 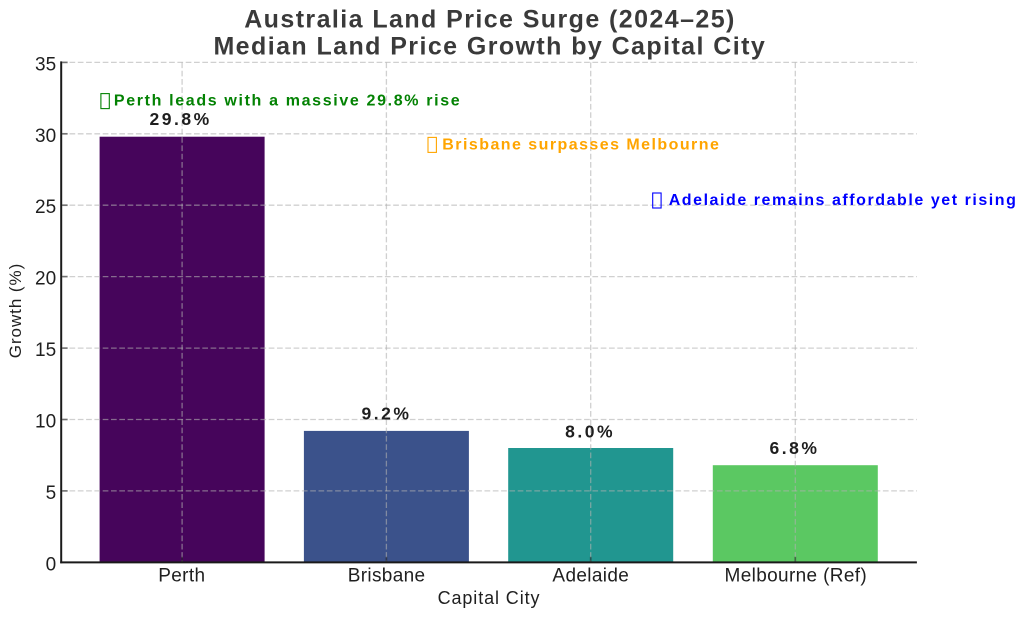 I want to click on svg-text: 5, so click(x=51, y=493).